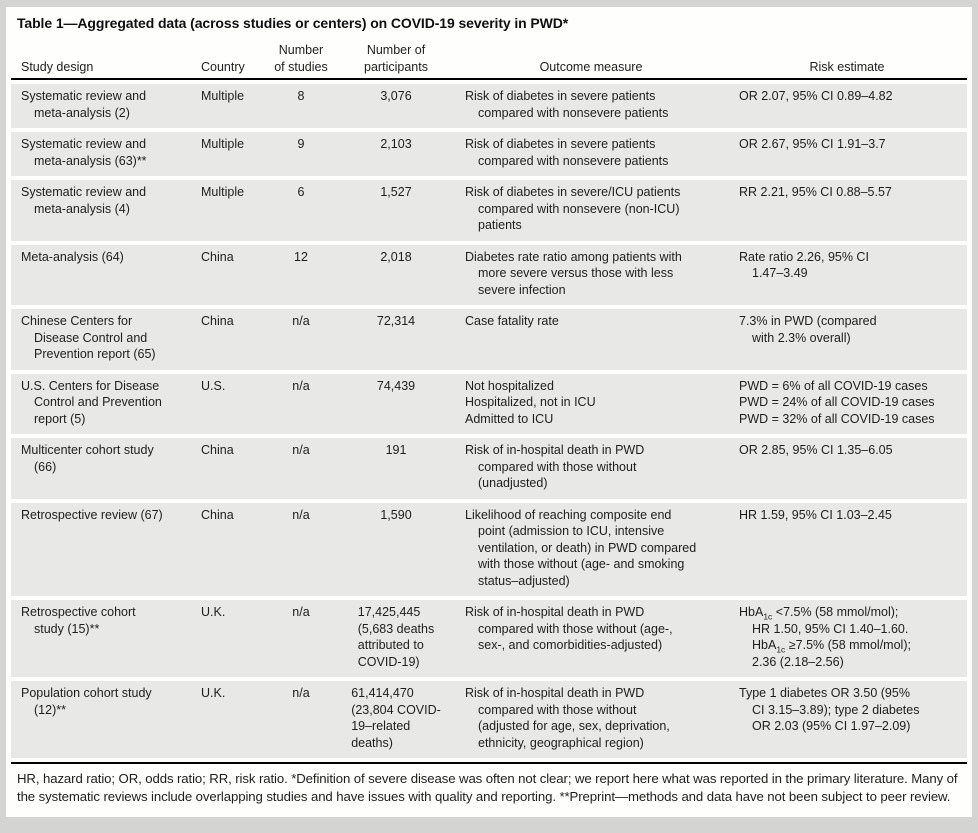 Image resolution: width=978 pixels, height=833 pixels. Describe the element at coordinates (213, 385) in the screenshot. I see `cell-line: U.S.` at that location.